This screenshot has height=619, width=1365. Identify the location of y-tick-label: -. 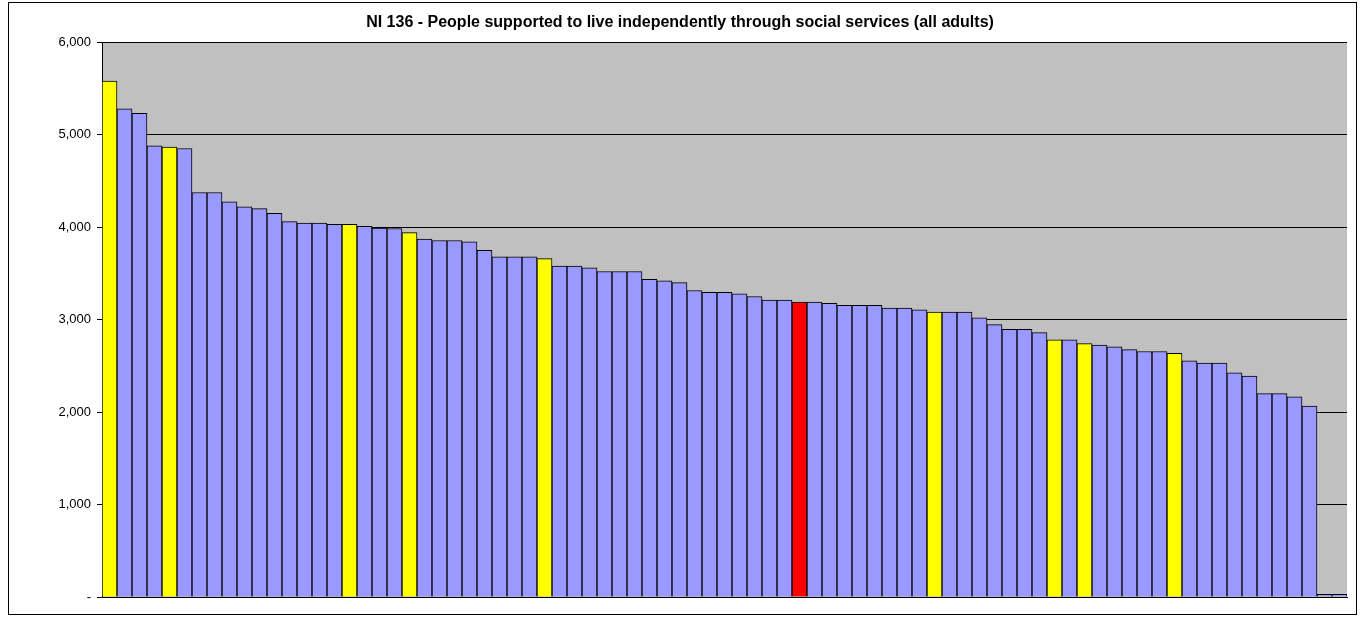
(88, 596).